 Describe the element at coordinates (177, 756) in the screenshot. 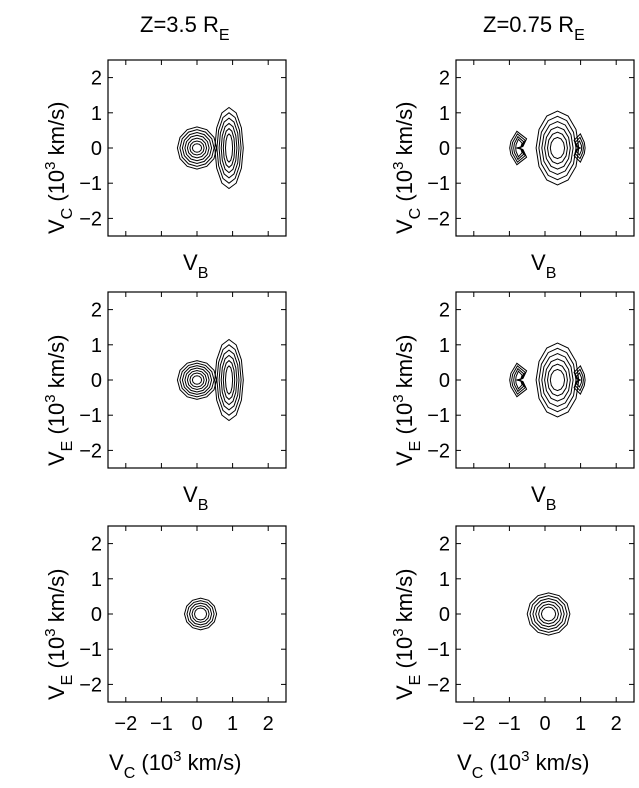

I see `x-axis-label-sup: 3` at that location.